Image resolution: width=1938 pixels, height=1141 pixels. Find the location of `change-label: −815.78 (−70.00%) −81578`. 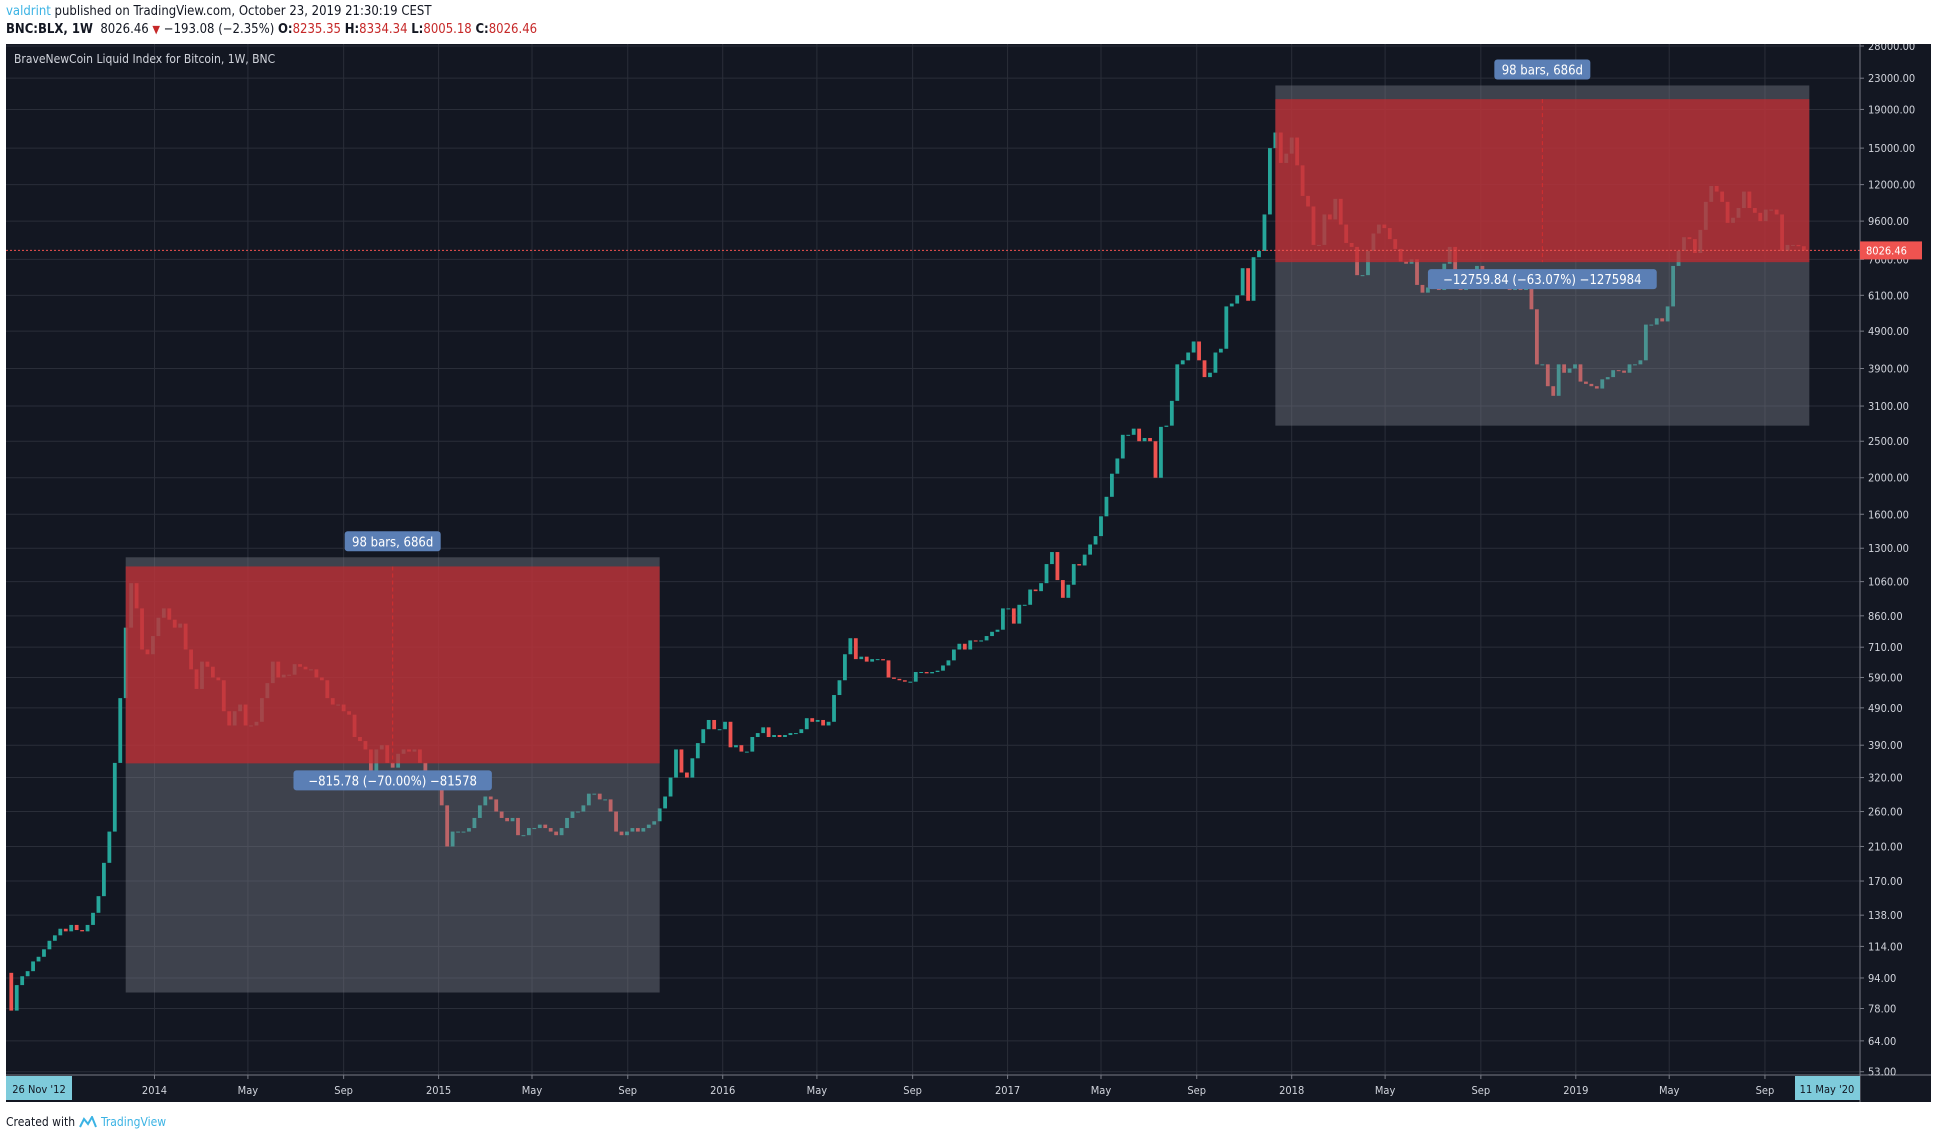

change-label: −815.78 (−70.00%) −81578 is located at coordinates (392, 780).